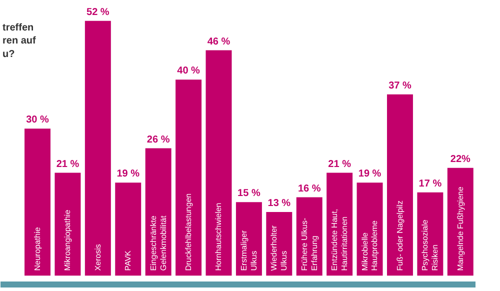 This screenshot has height=291, width=500. What do you see at coordinates (340, 239) in the screenshot?
I see `x-tick-label: Entzündete Haut, Hautirritationen` at bounding box center [340, 239].